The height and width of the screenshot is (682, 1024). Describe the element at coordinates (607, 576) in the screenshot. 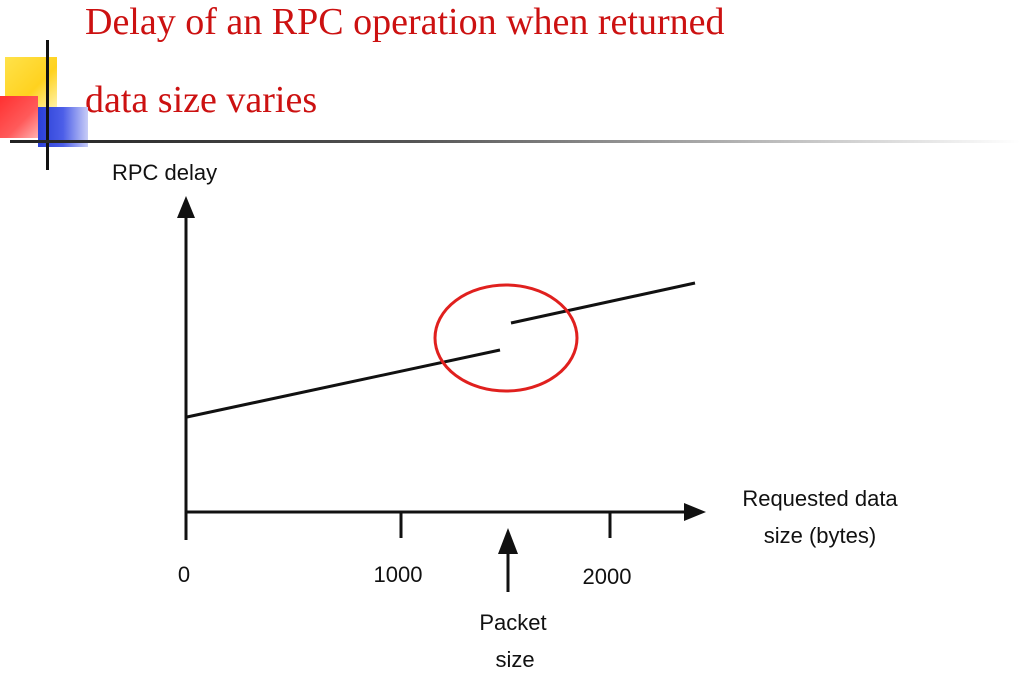

I see `tick-label-2000: 2000` at that location.